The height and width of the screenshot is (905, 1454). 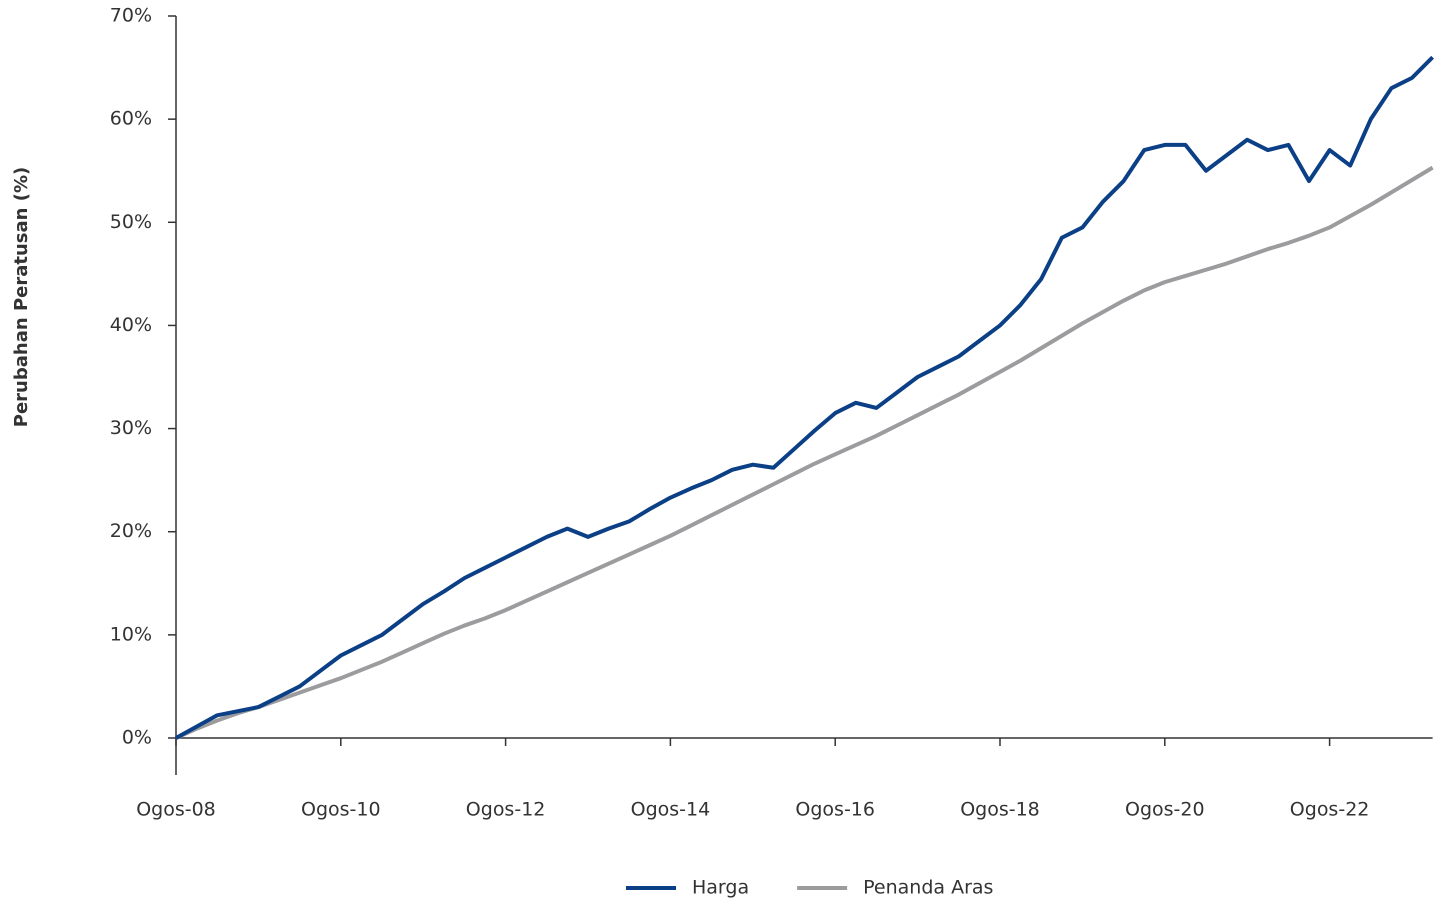 What do you see at coordinates (506, 810) in the screenshot?
I see `x-tick-label: Ogos-12` at bounding box center [506, 810].